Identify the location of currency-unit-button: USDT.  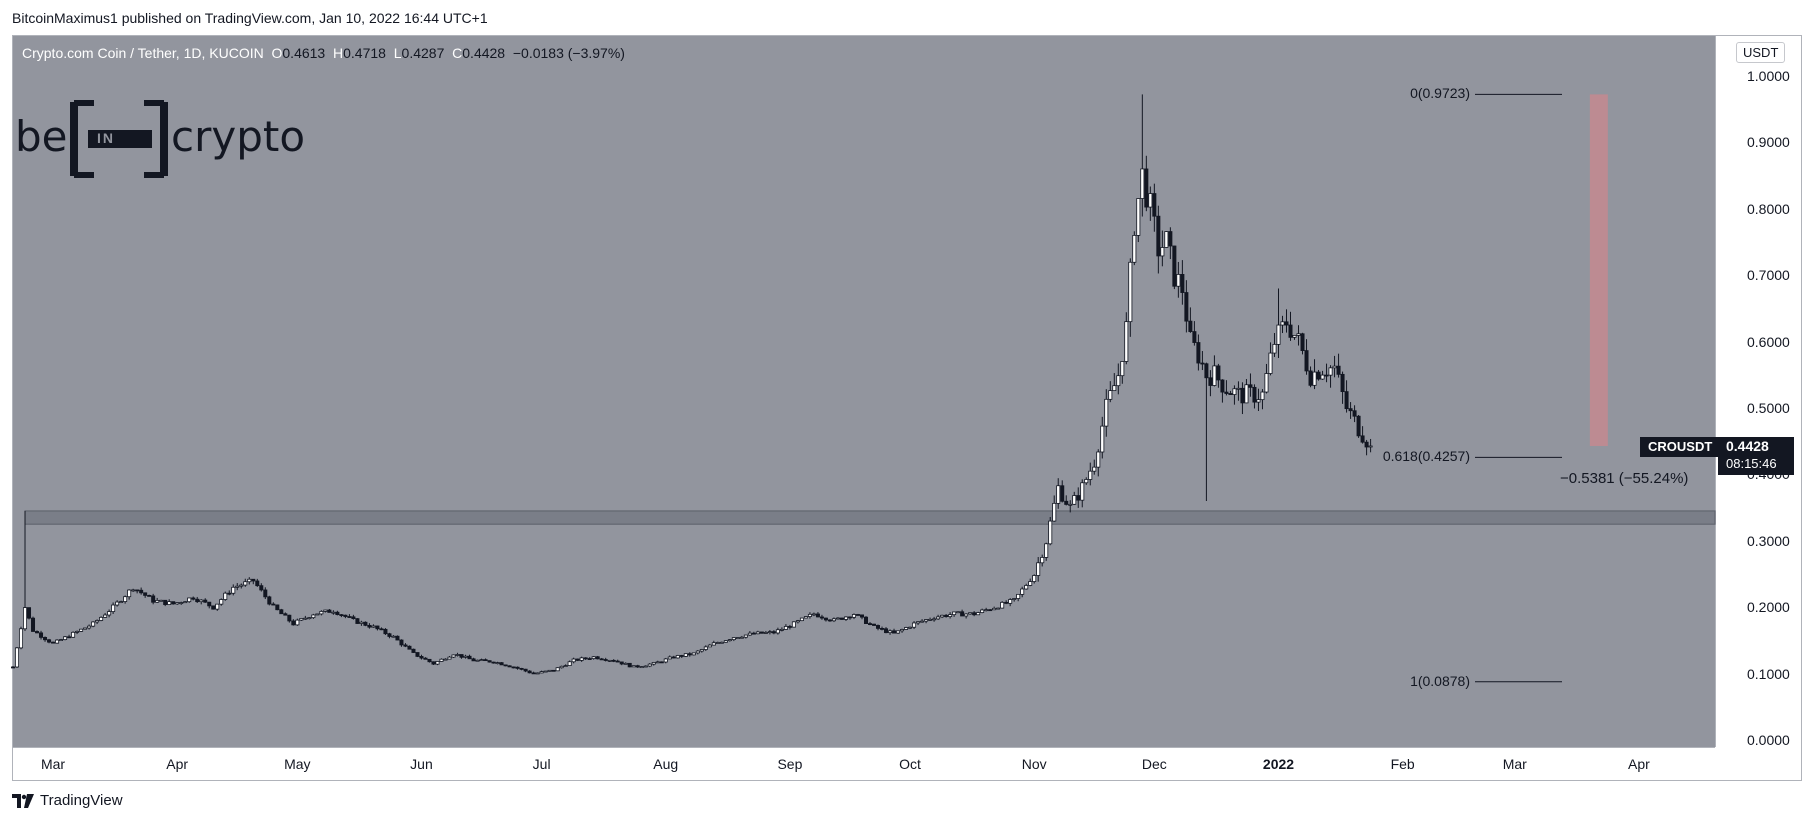
(1761, 52).